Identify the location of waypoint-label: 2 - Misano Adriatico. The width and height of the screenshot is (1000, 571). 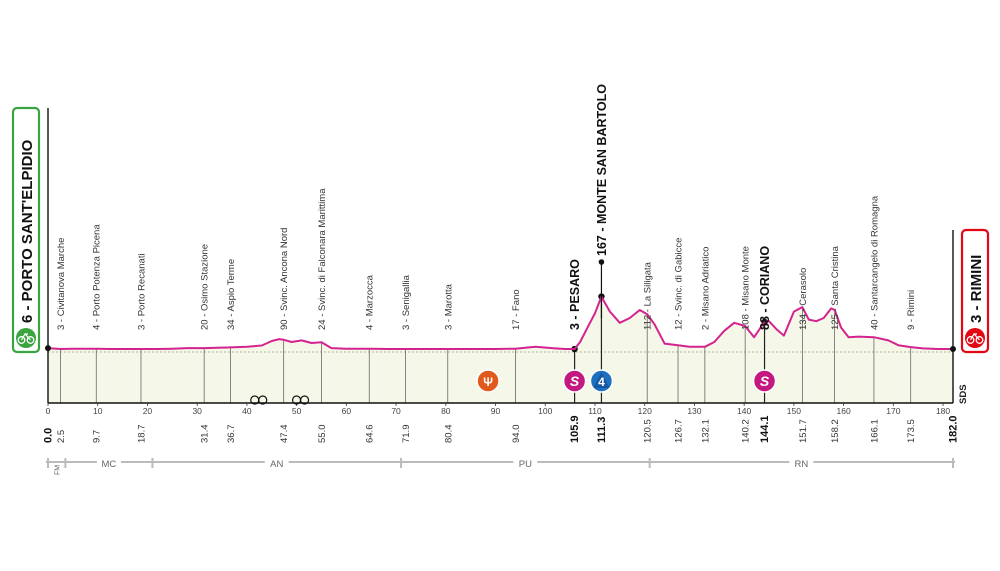
(705, 288).